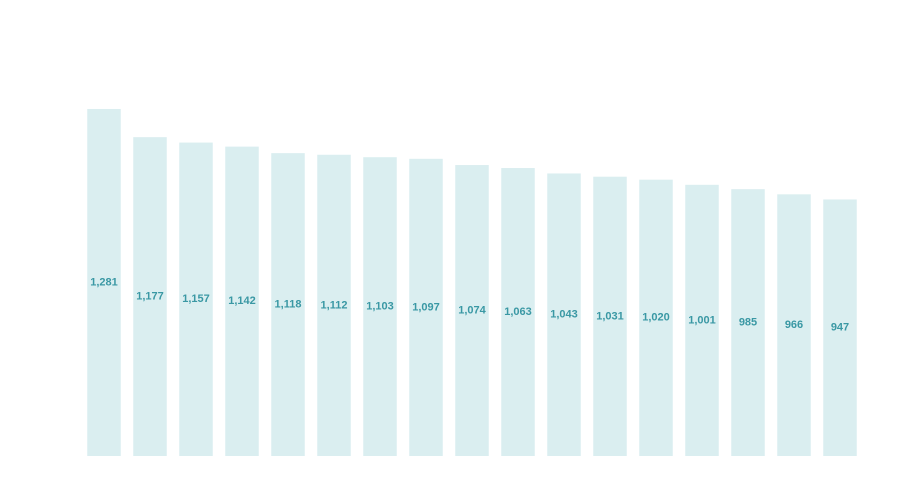 The width and height of the screenshot is (900, 500). I want to click on value-label: 1,112, so click(334, 305).